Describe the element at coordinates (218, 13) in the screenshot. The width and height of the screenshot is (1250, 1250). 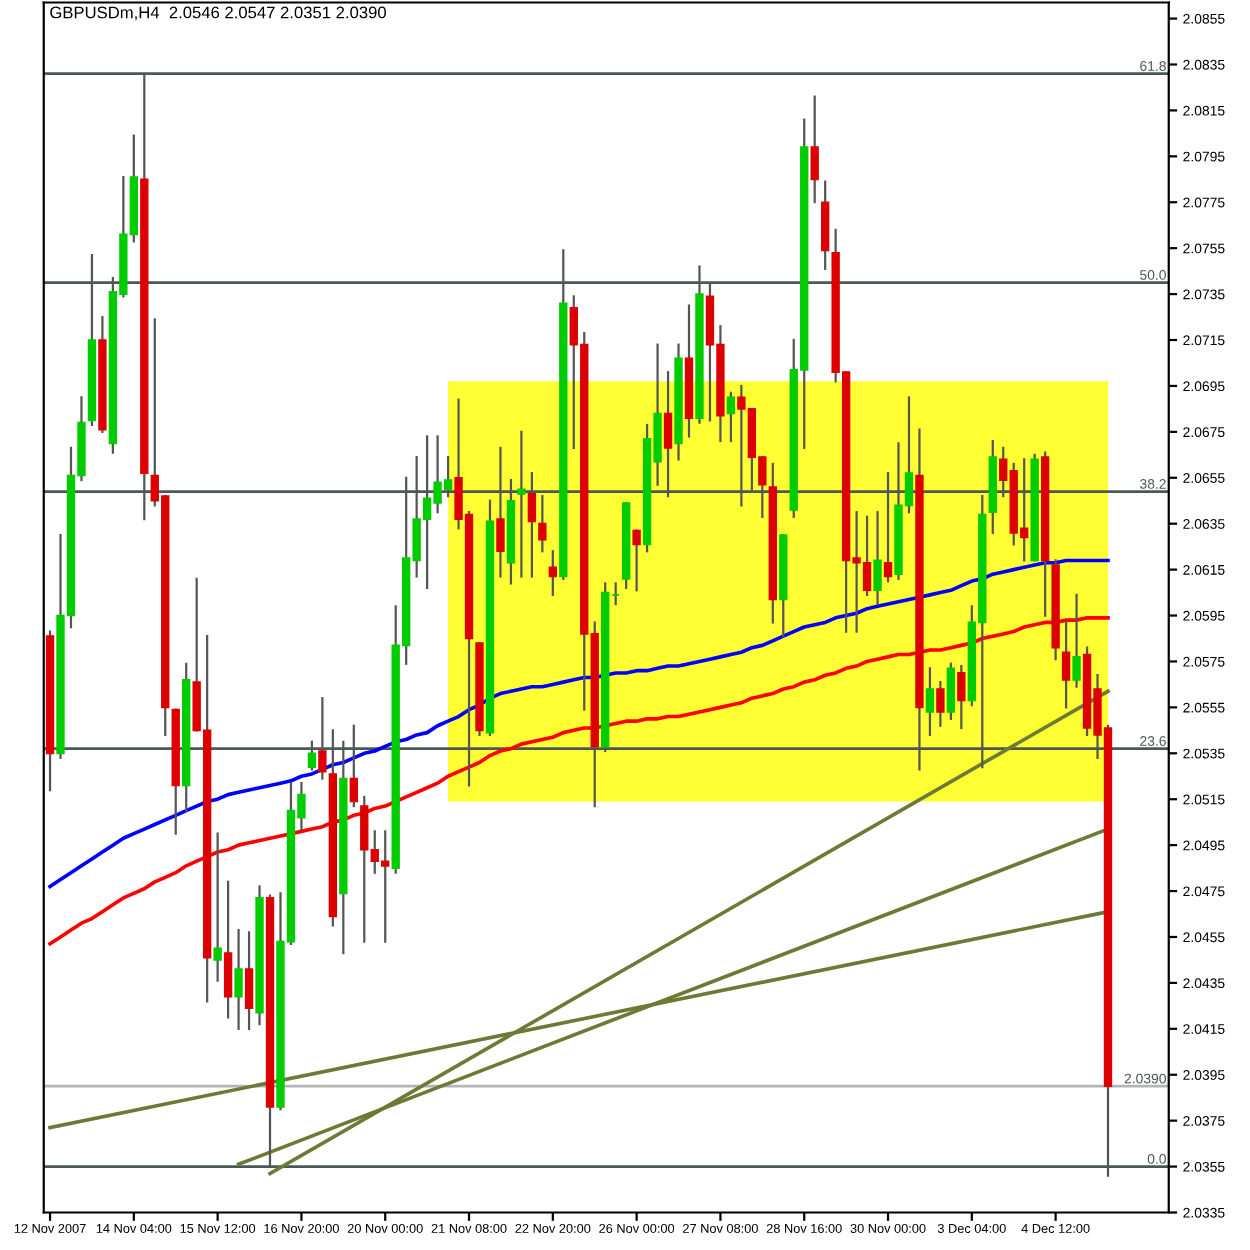
I see `chart-title: GBPUSDm,H4 2.0546 2.0547 2.0351 2.0390` at that location.